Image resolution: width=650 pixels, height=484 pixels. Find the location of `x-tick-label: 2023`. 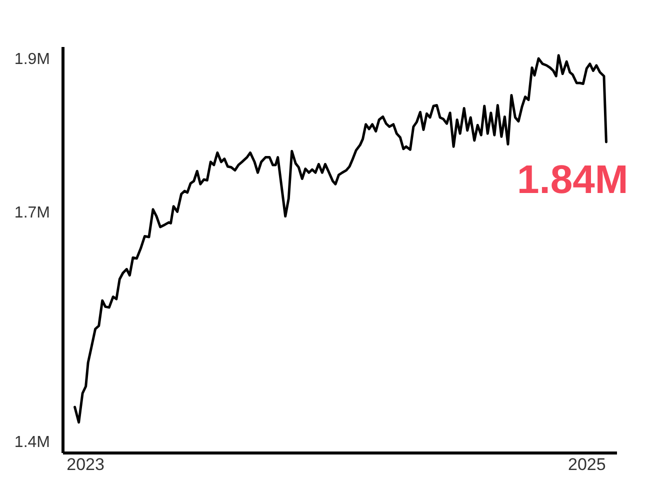

x-tick-label: 2023 is located at coordinates (85, 464).